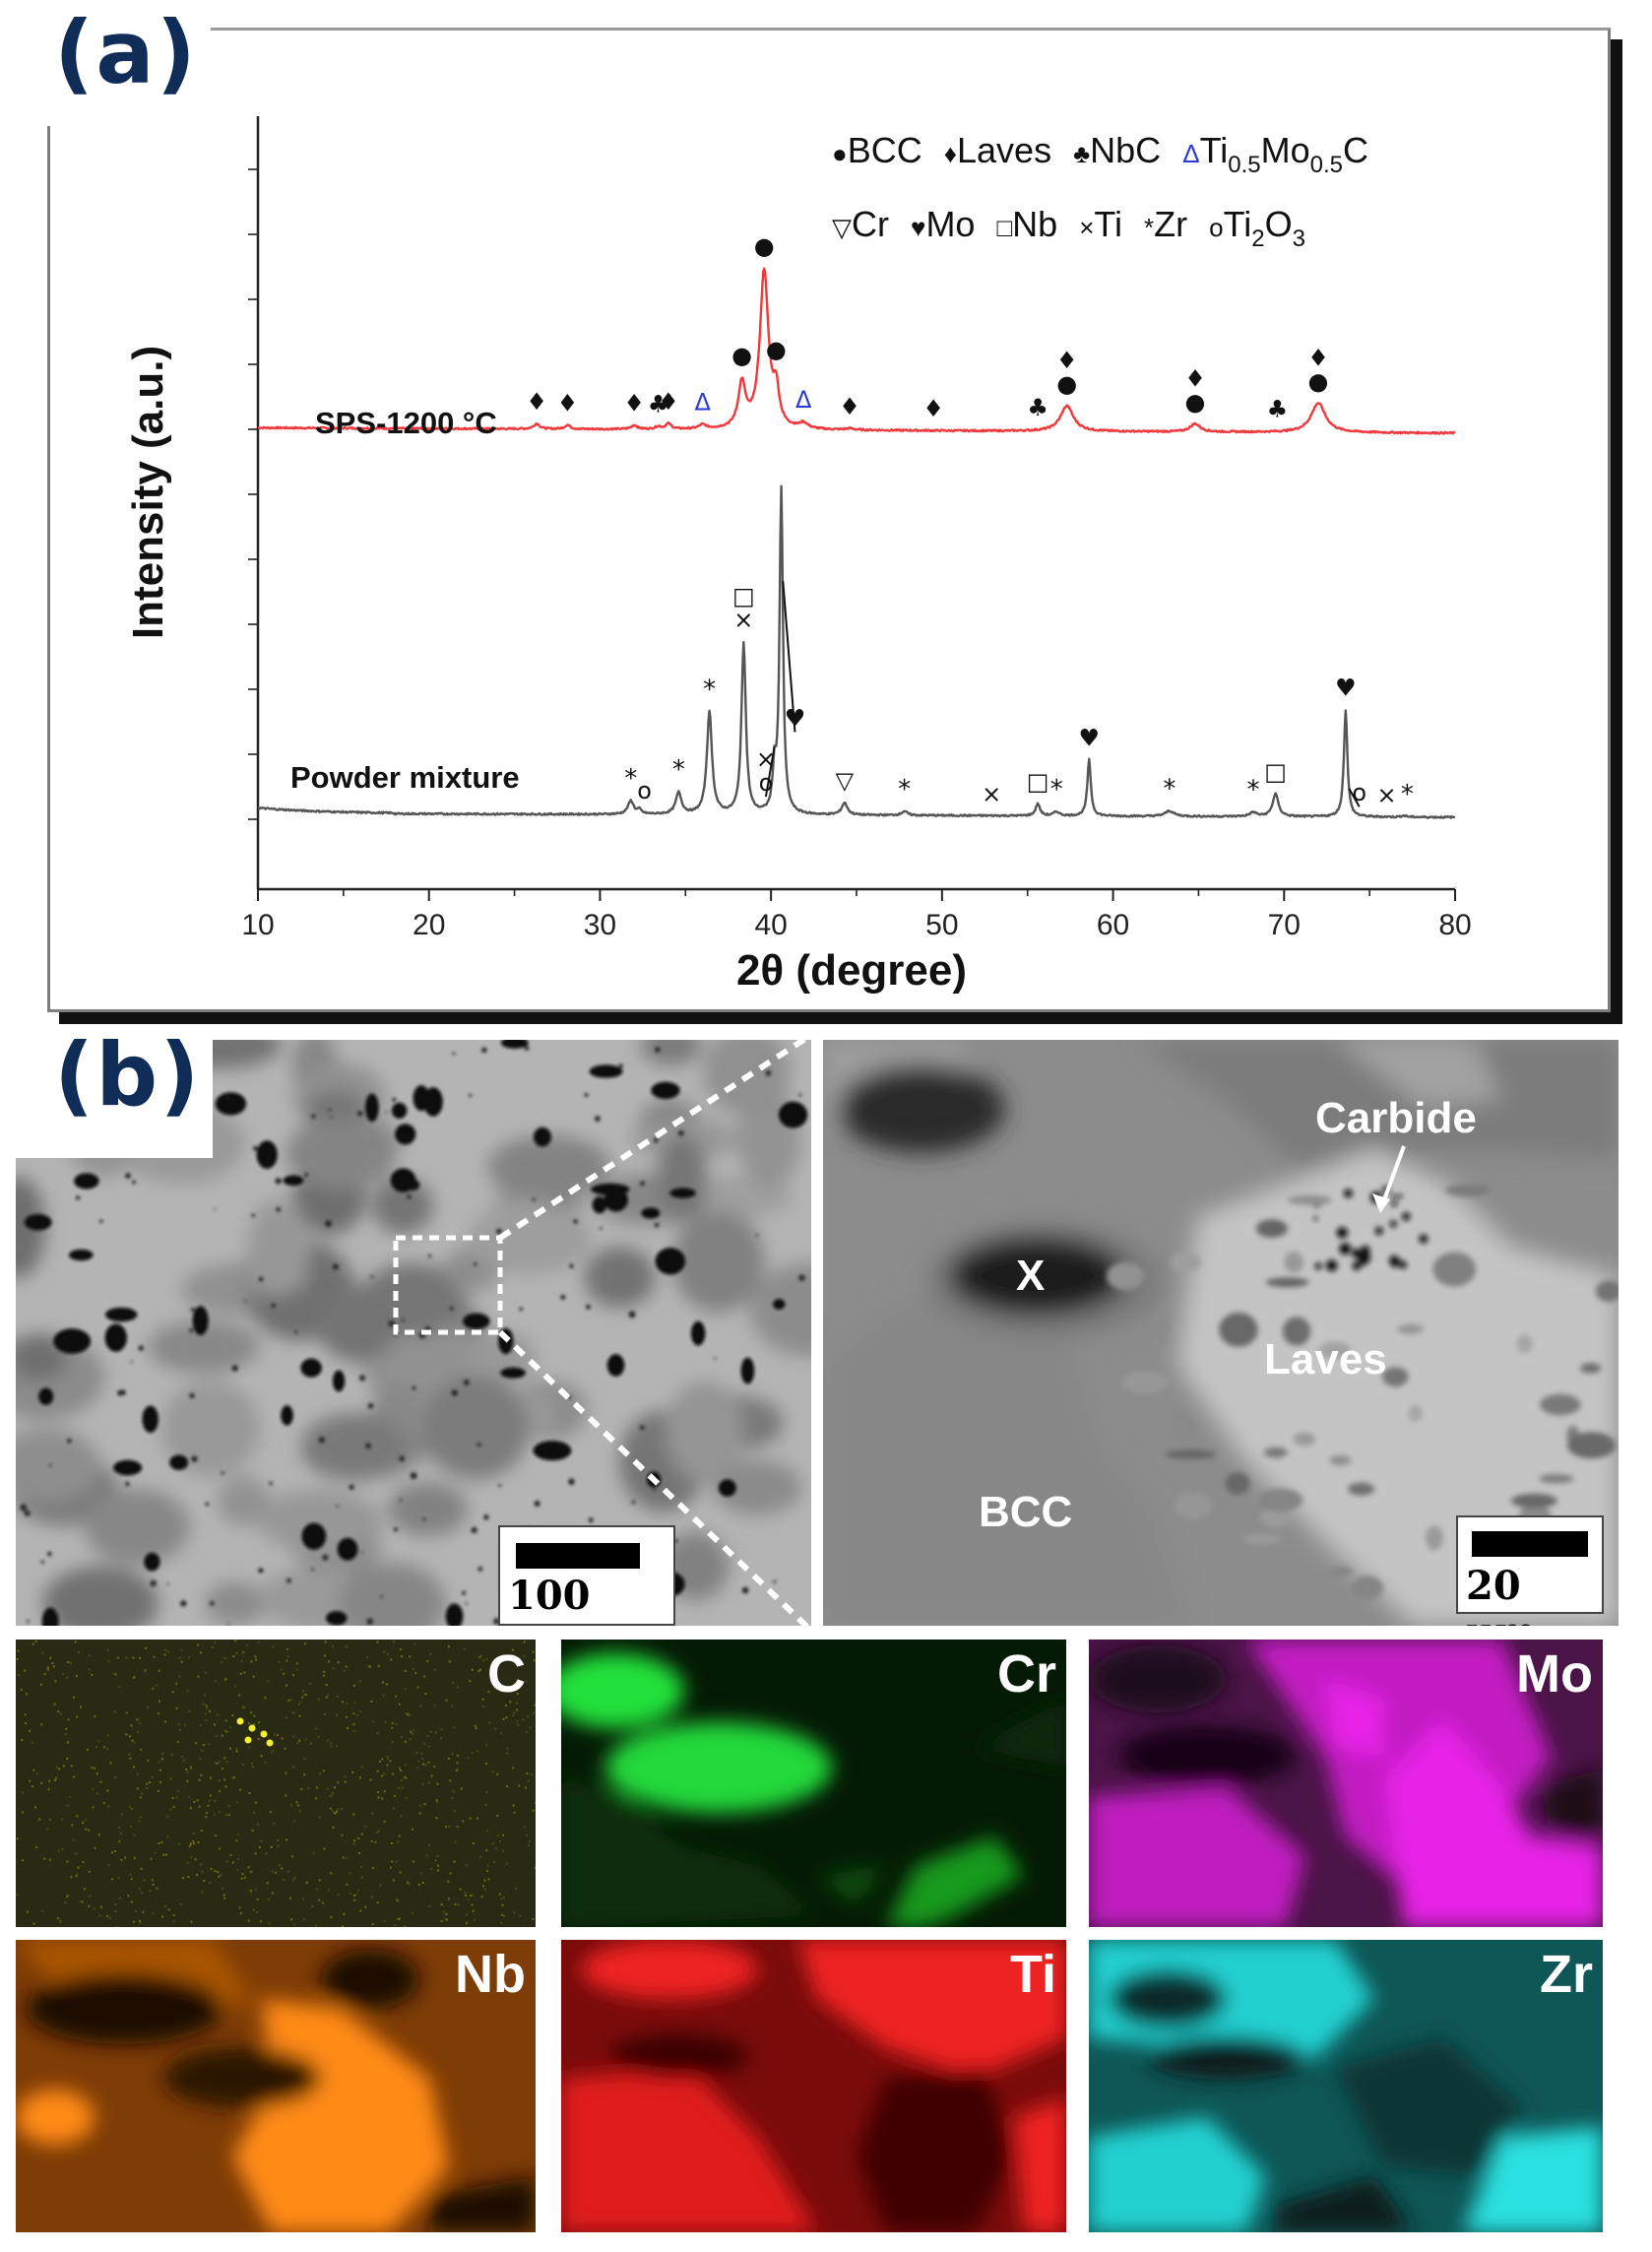  Describe the element at coordinates (702, 403) in the screenshot. I see `peak-marker: Δ` at that location.